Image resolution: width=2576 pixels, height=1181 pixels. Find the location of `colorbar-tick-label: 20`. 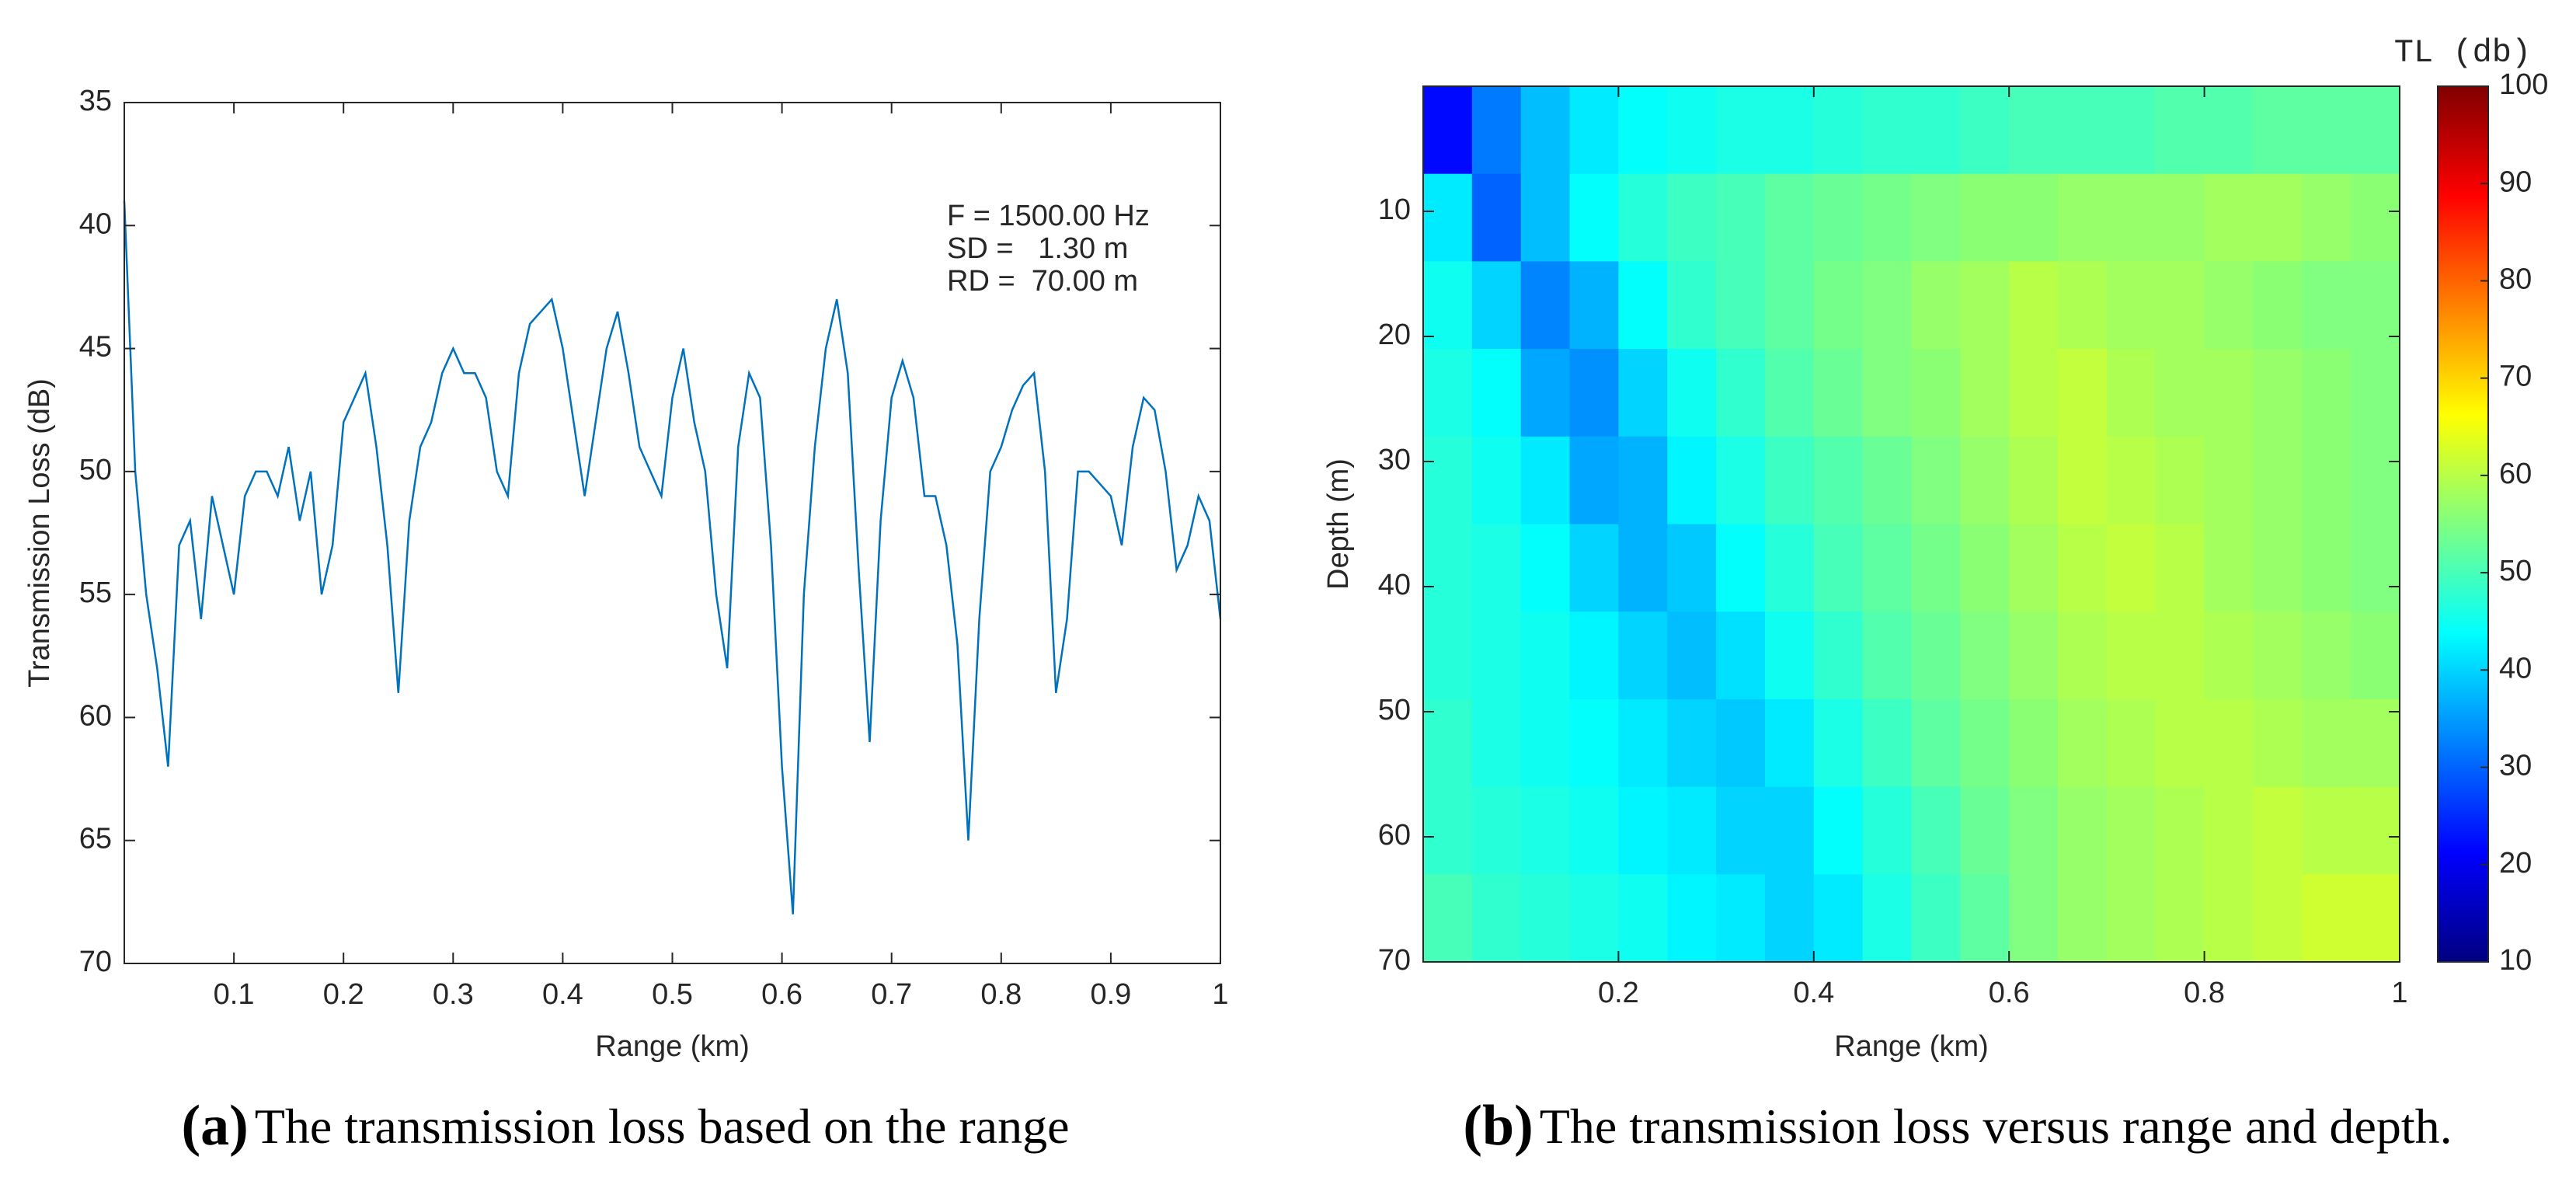

colorbar-tick-label: 20 is located at coordinates (2515, 863).